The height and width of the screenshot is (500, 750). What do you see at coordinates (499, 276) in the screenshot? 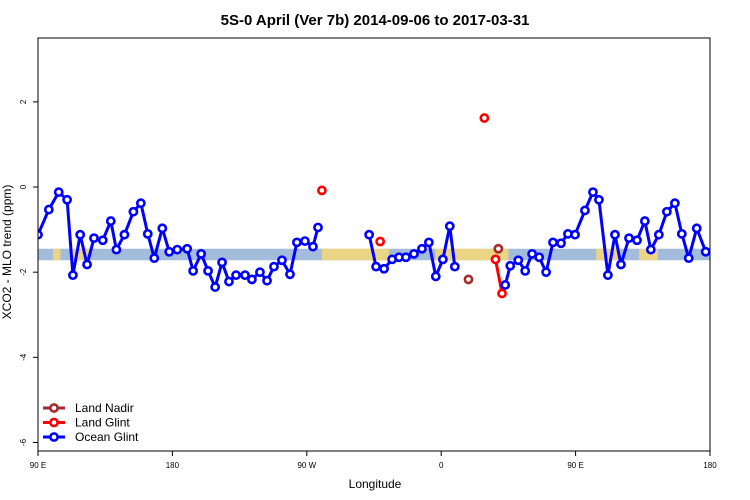
I see `series-line-land-glint` at bounding box center [499, 276].